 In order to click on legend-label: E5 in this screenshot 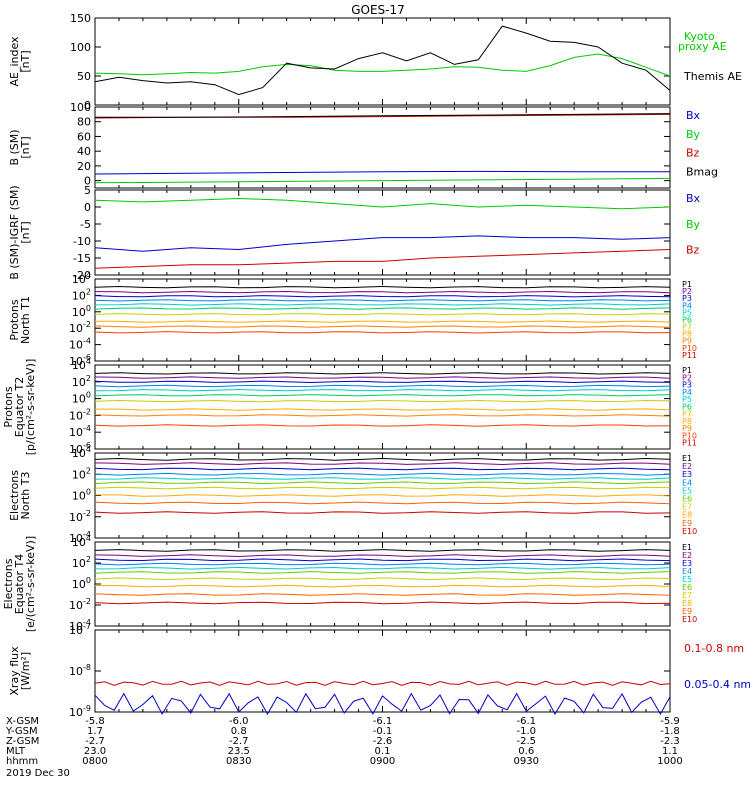, I will do `click(687, 490)`.